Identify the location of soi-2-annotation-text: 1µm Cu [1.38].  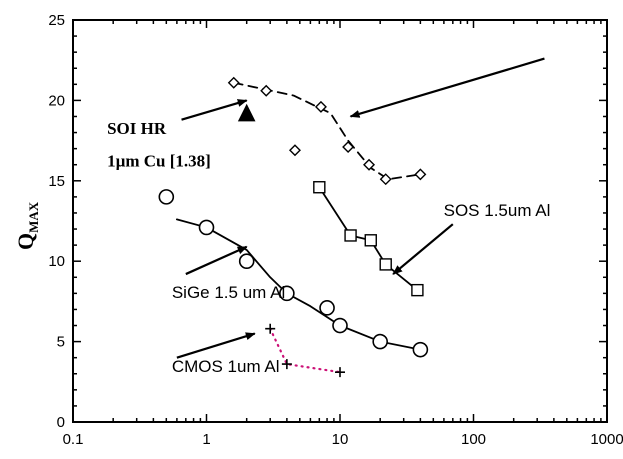
(159, 160).